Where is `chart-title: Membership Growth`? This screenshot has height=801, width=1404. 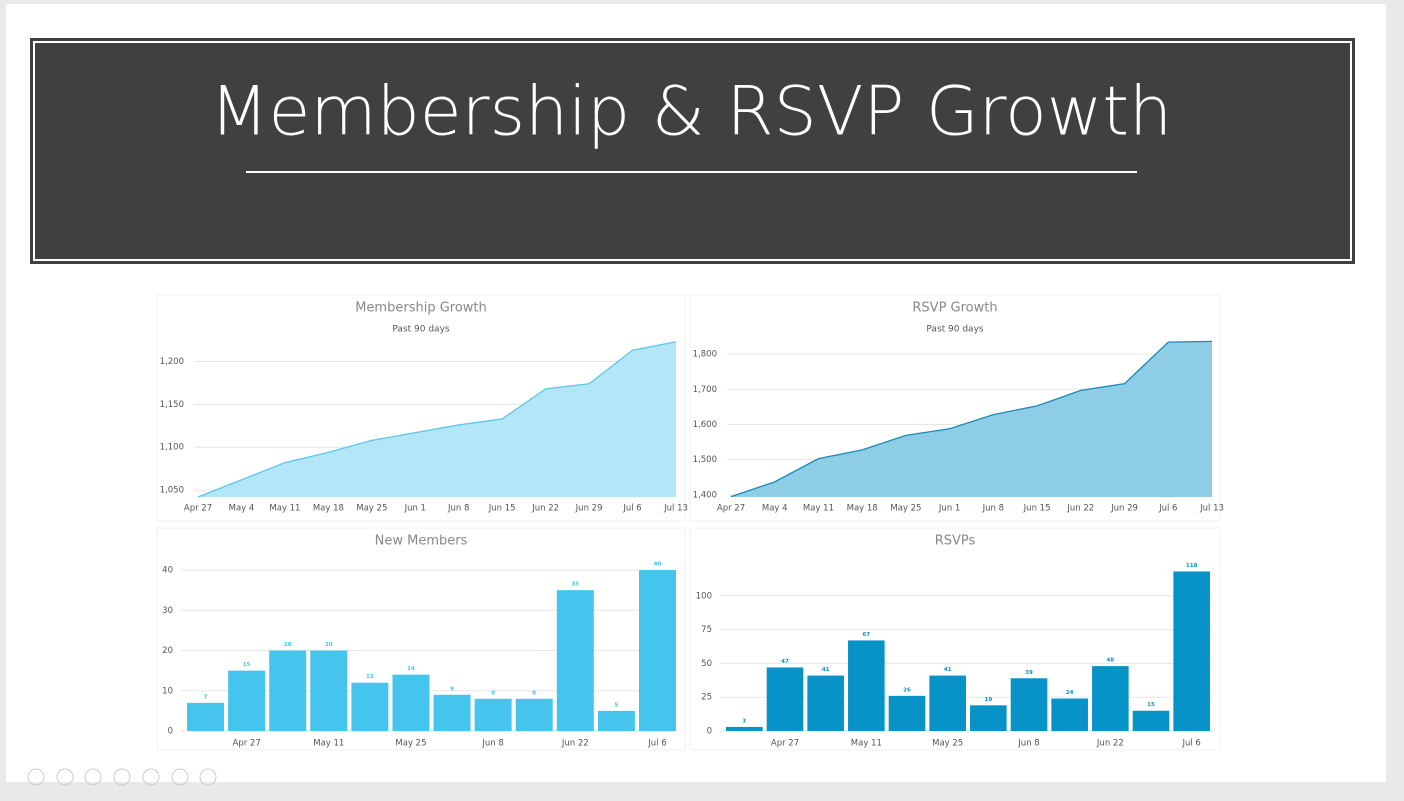 chart-title: Membership Growth is located at coordinates (421, 308).